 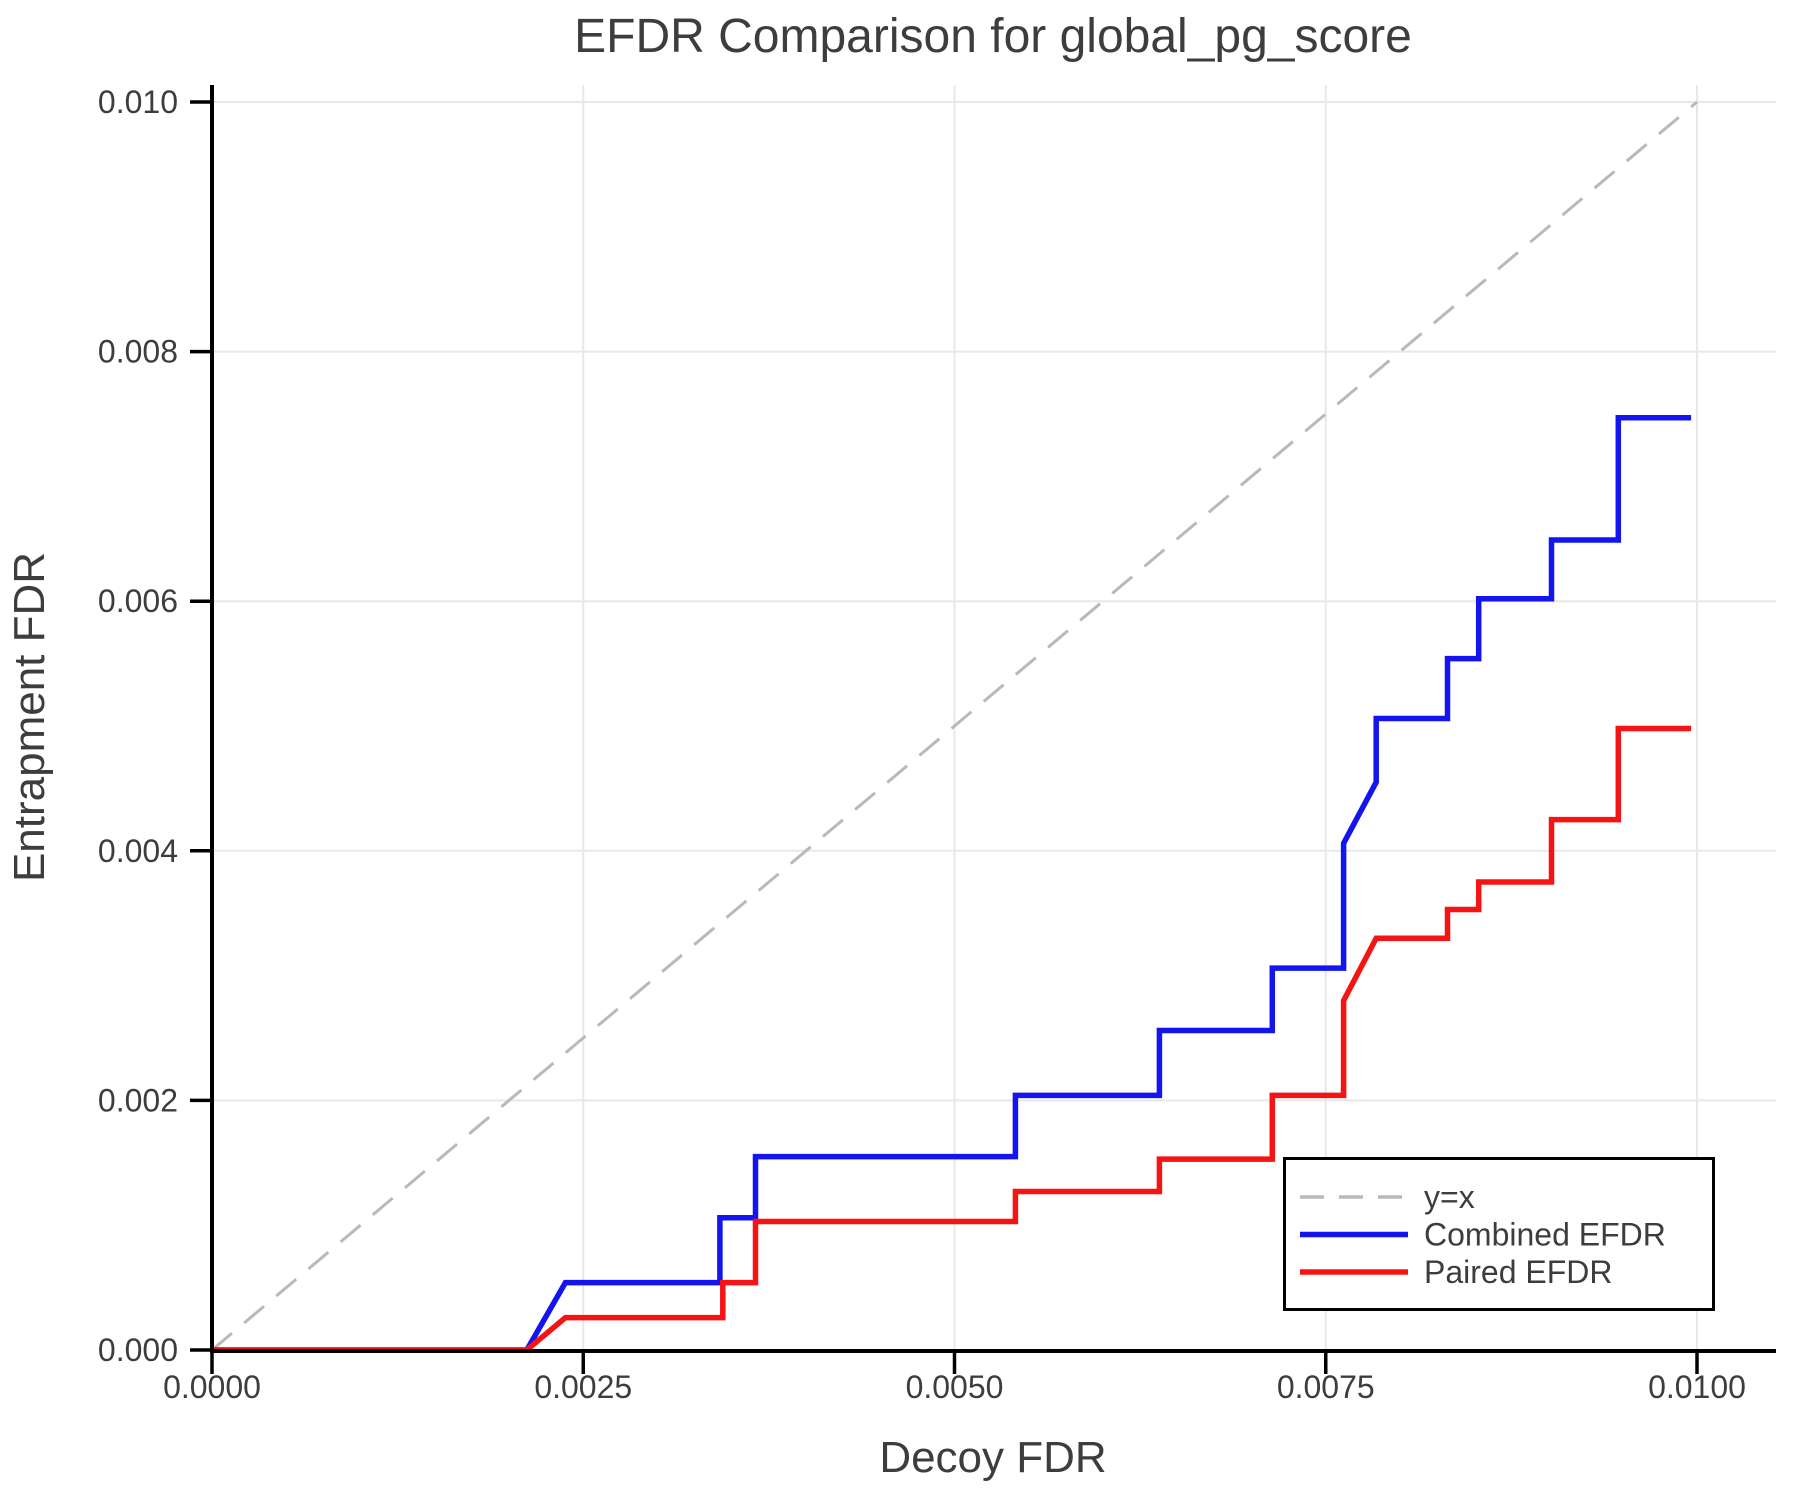 What do you see at coordinates (1449, 1197) in the screenshot?
I see `legend-entry-label: y=x` at bounding box center [1449, 1197].